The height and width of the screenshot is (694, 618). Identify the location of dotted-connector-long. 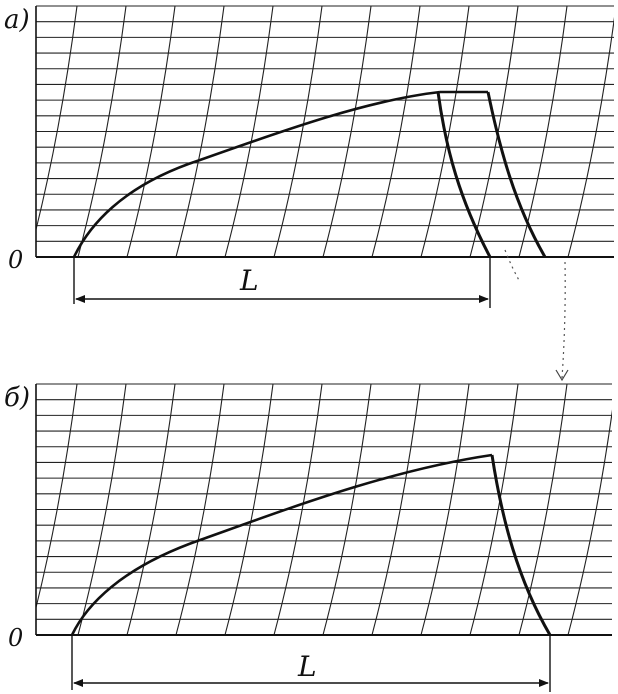
(563, 320).